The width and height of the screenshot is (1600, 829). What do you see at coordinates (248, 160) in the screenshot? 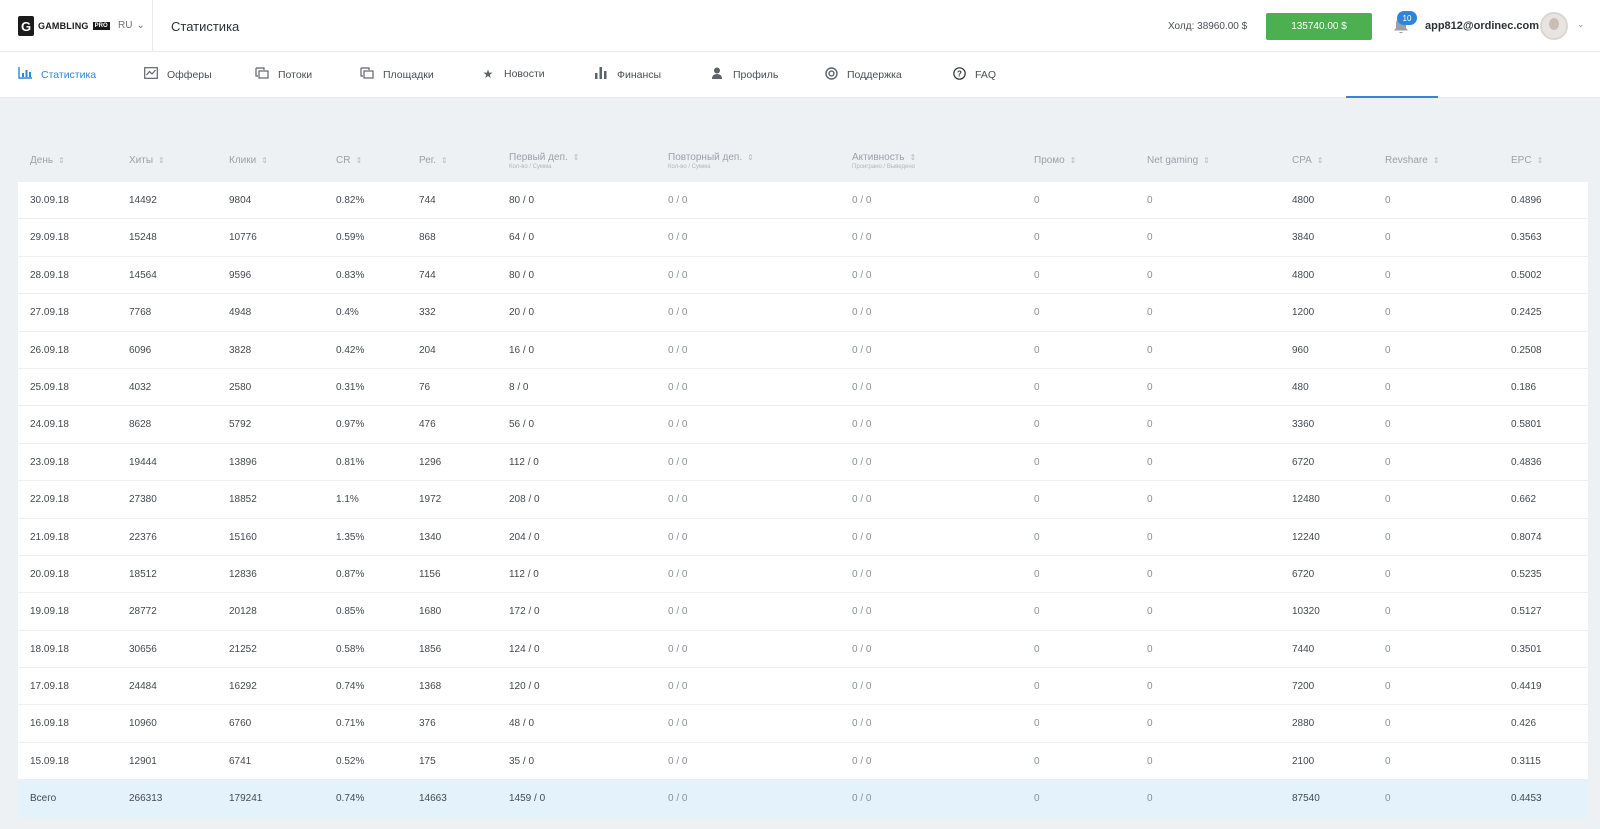
I see `column-header: Клики ⇕` at bounding box center [248, 160].